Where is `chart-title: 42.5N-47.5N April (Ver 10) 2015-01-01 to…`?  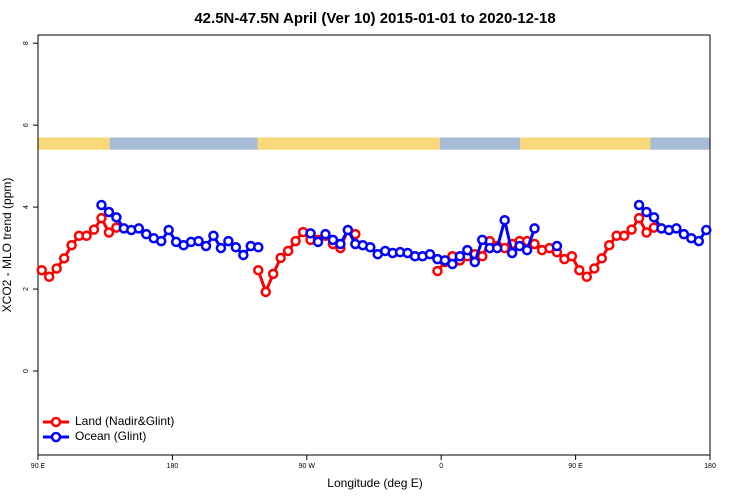
chart-title: 42.5N-47.5N April (Ver 10) 2015-01-01 to… is located at coordinates (374, 18).